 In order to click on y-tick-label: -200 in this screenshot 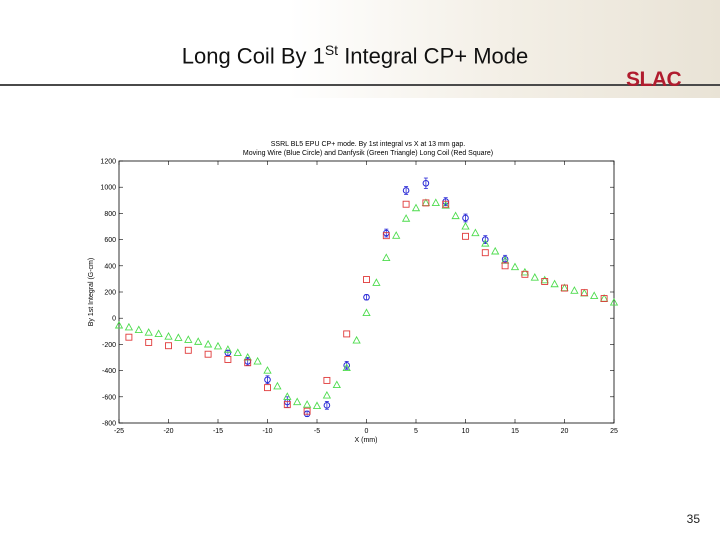, I will do `click(109, 345)`.